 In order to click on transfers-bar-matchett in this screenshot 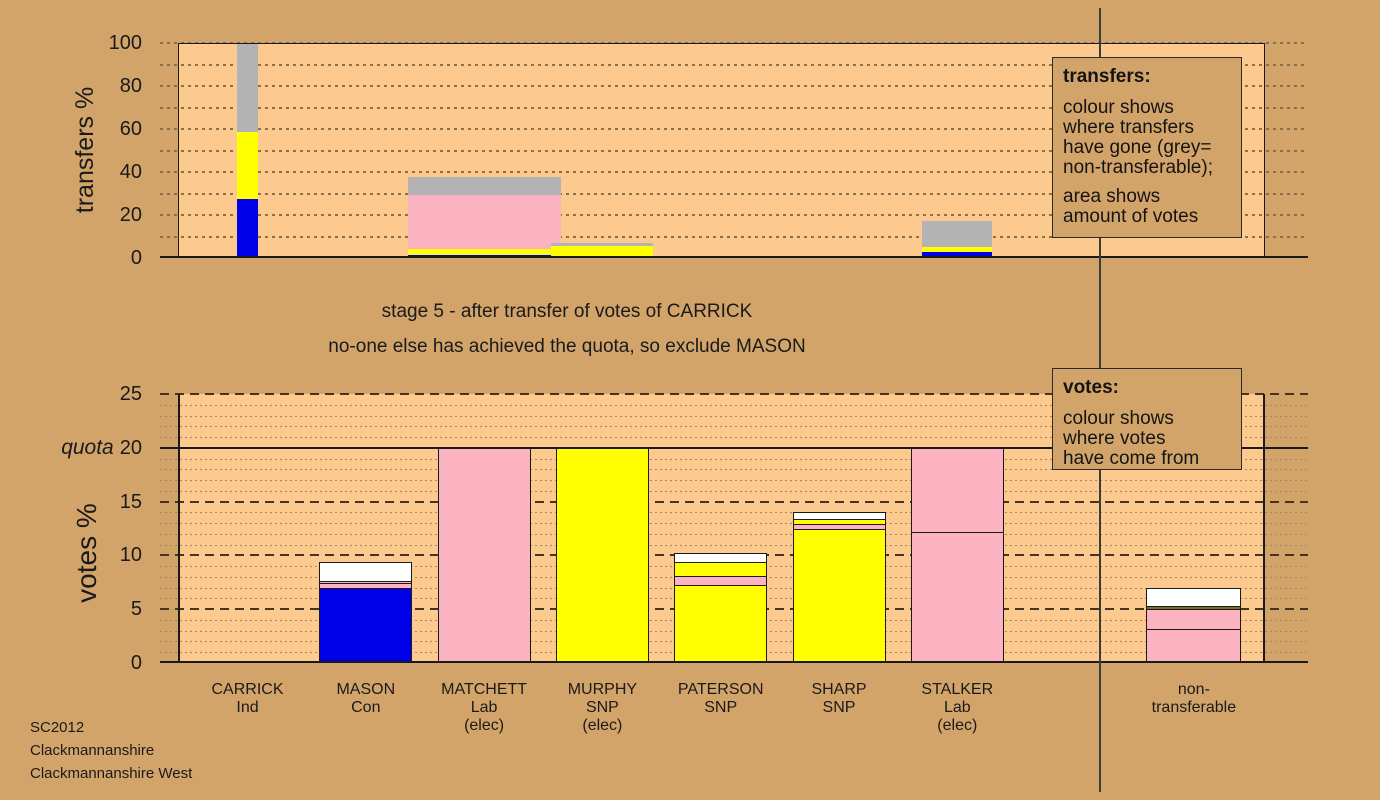, I will do `click(484, 217)`.